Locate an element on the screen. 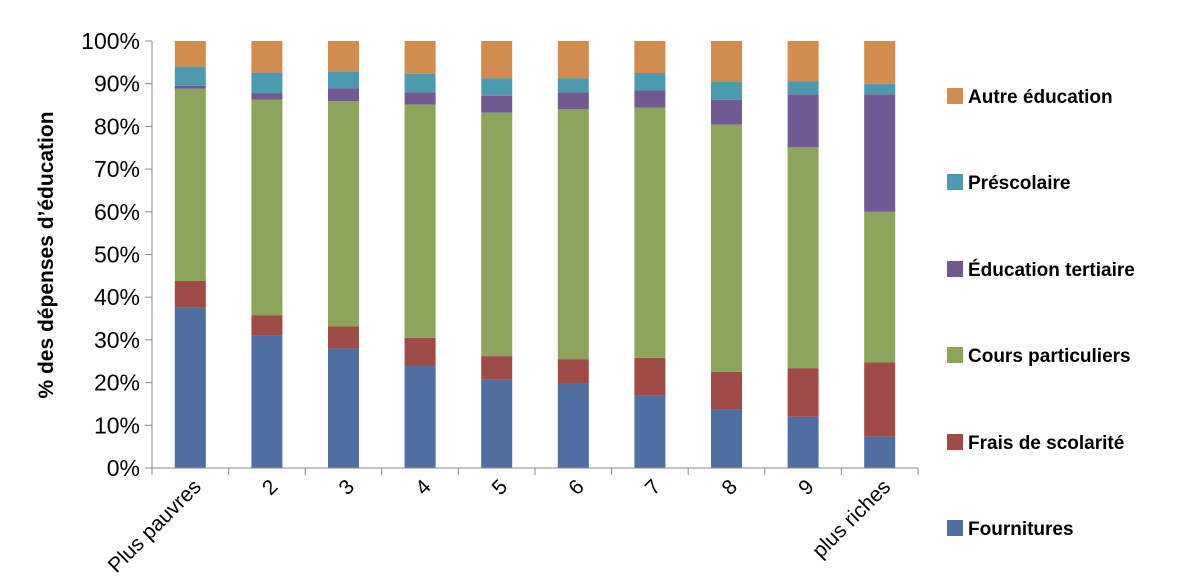 The height and width of the screenshot is (577, 1200). x-category-label: 8 is located at coordinates (730, 487).